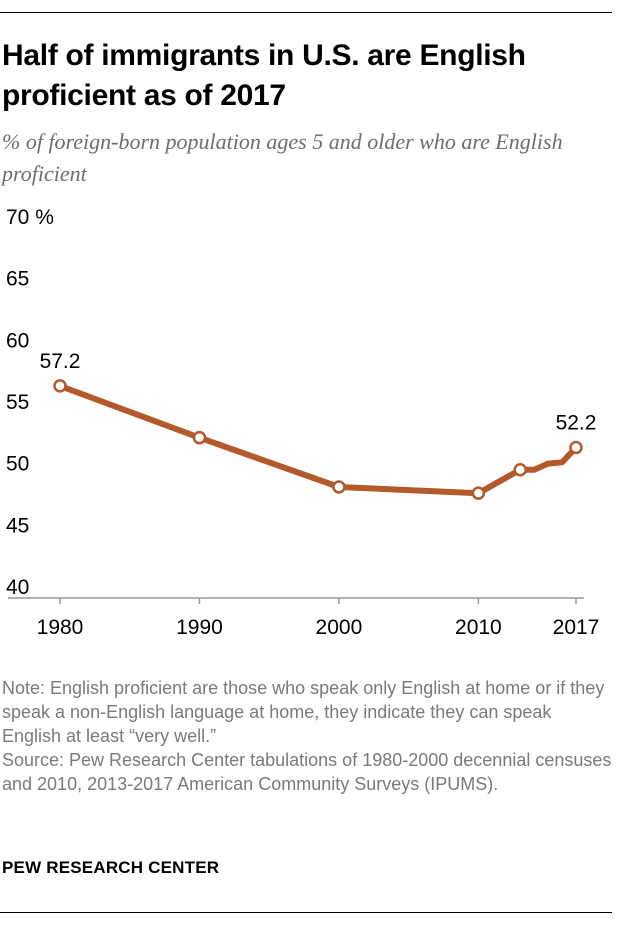 The height and width of the screenshot is (927, 620). I want to click on x-tick-label: 2010, so click(478, 627).